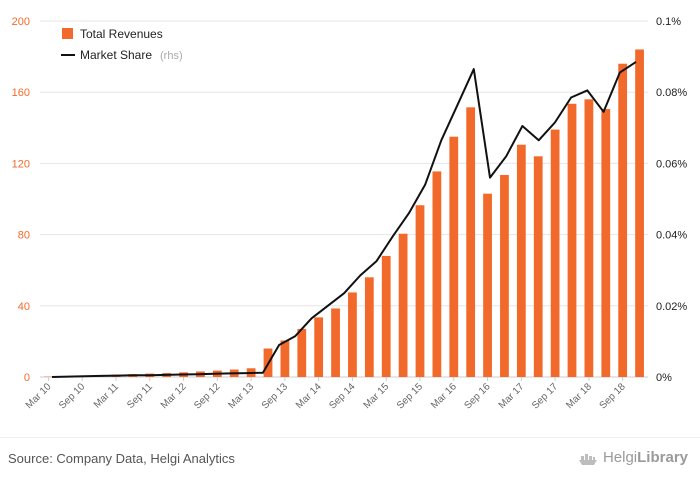 This screenshot has width=700, height=483. Describe the element at coordinates (140, 396) in the screenshot. I see `x-tick-label: Sep 11` at that location.